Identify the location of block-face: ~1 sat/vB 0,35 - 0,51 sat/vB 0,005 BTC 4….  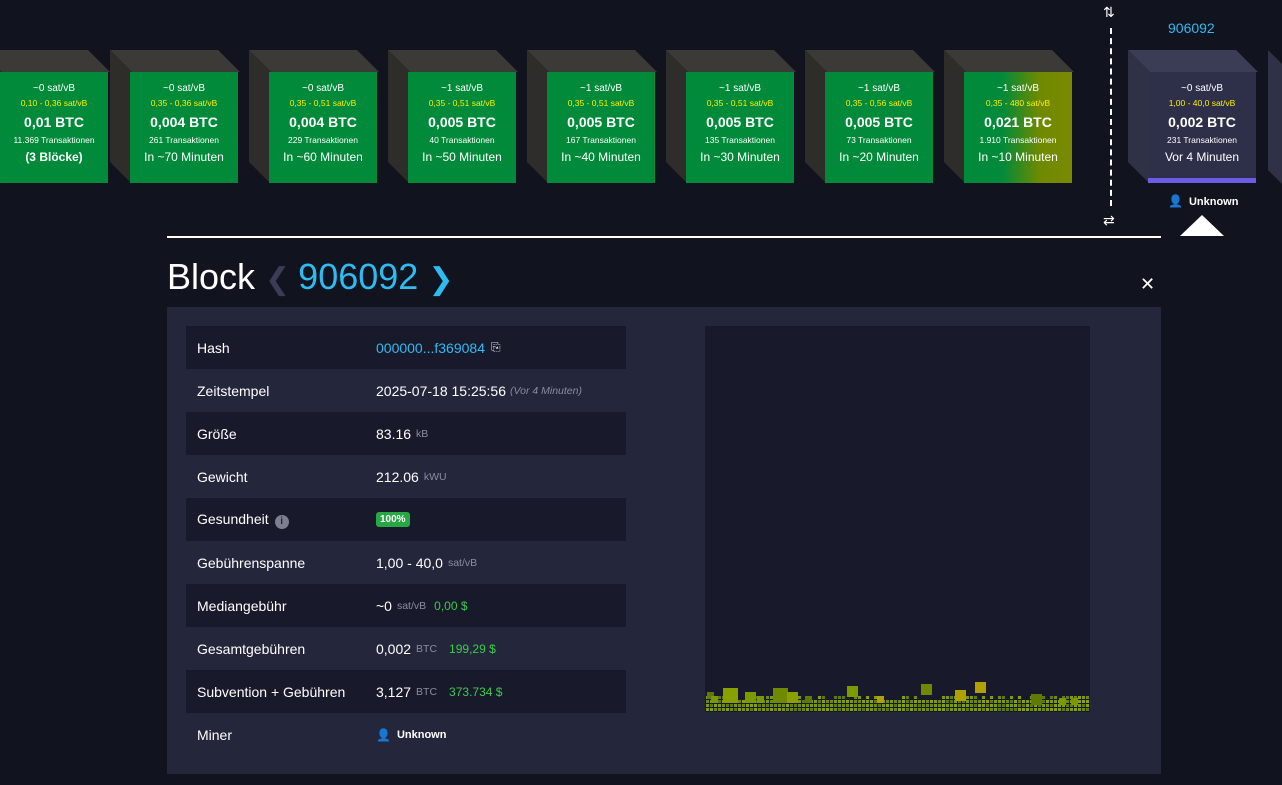
(462, 127).